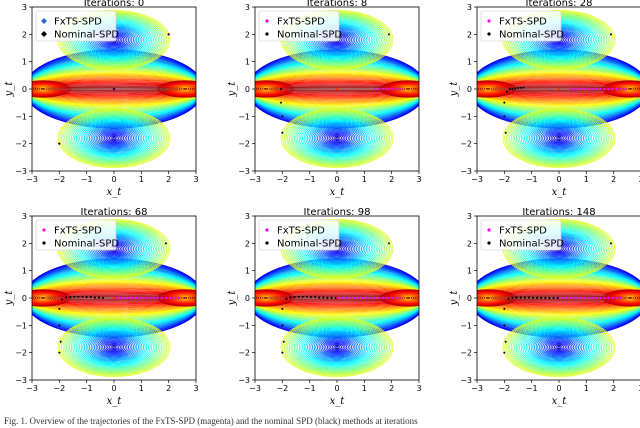  What do you see at coordinates (337, 212) in the screenshot?
I see `panel-title: Iterations: 98` at bounding box center [337, 212].